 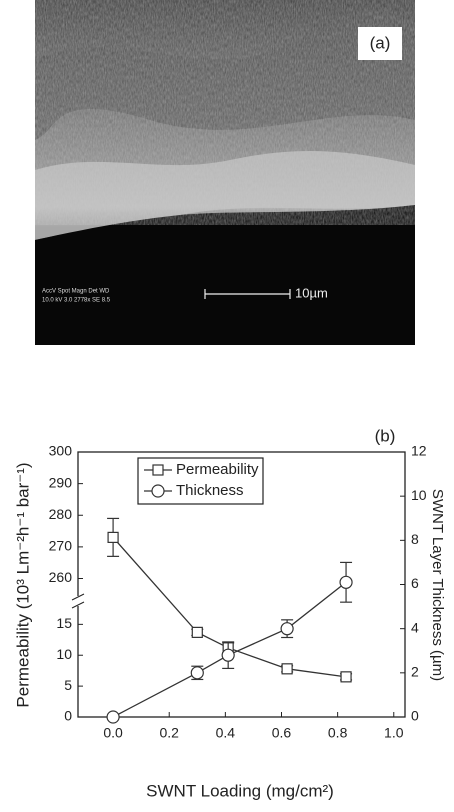 What do you see at coordinates (169, 733) in the screenshot?
I see `x-tick-label: 0.2` at bounding box center [169, 733].